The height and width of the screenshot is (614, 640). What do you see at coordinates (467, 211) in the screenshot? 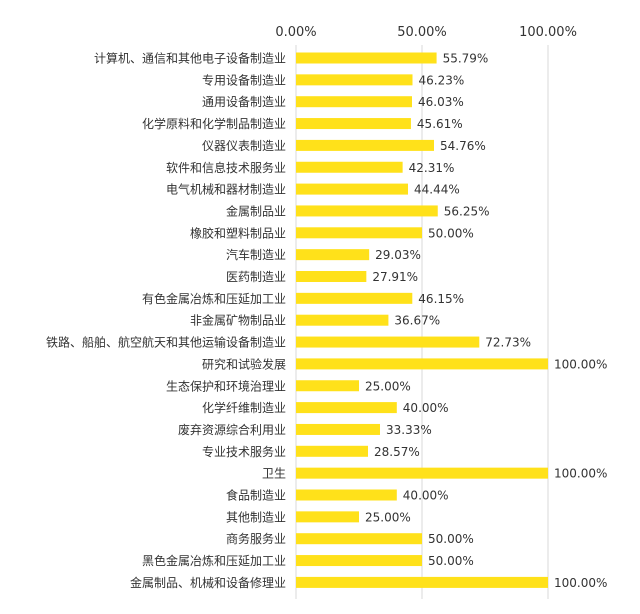
I see `data-label: 56.25%` at bounding box center [467, 211].